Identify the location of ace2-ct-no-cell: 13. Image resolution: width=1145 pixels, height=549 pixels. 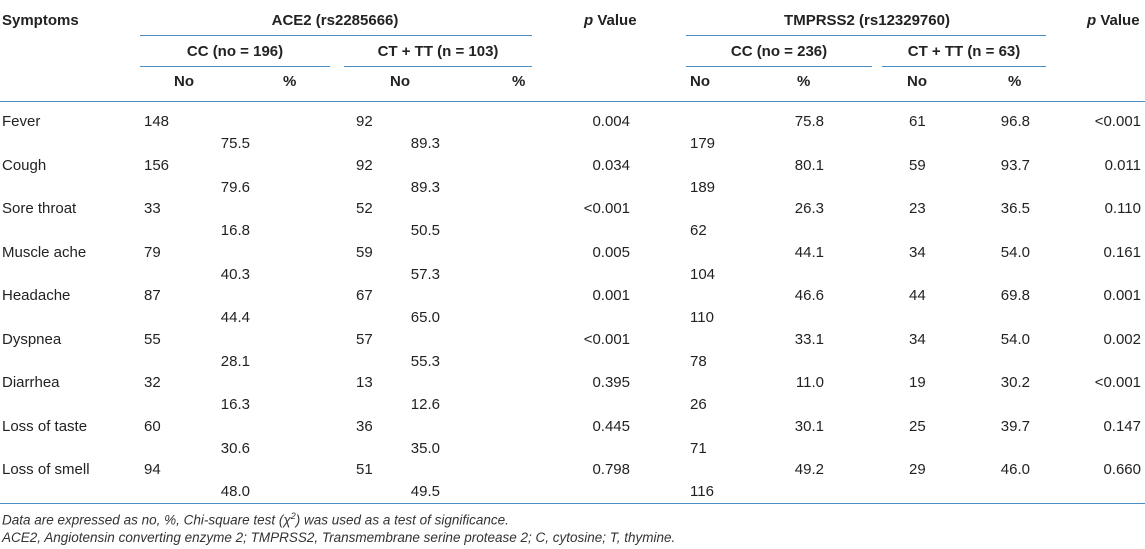
(364, 382).